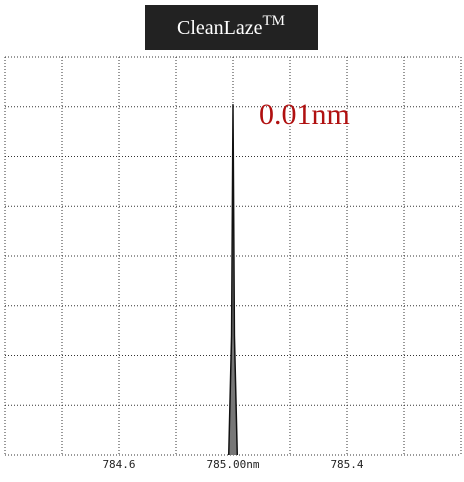 The image size is (464, 482). What do you see at coordinates (118, 464) in the screenshot?
I see `x-tick-label: 784.6` at bounding box center [118, 464].